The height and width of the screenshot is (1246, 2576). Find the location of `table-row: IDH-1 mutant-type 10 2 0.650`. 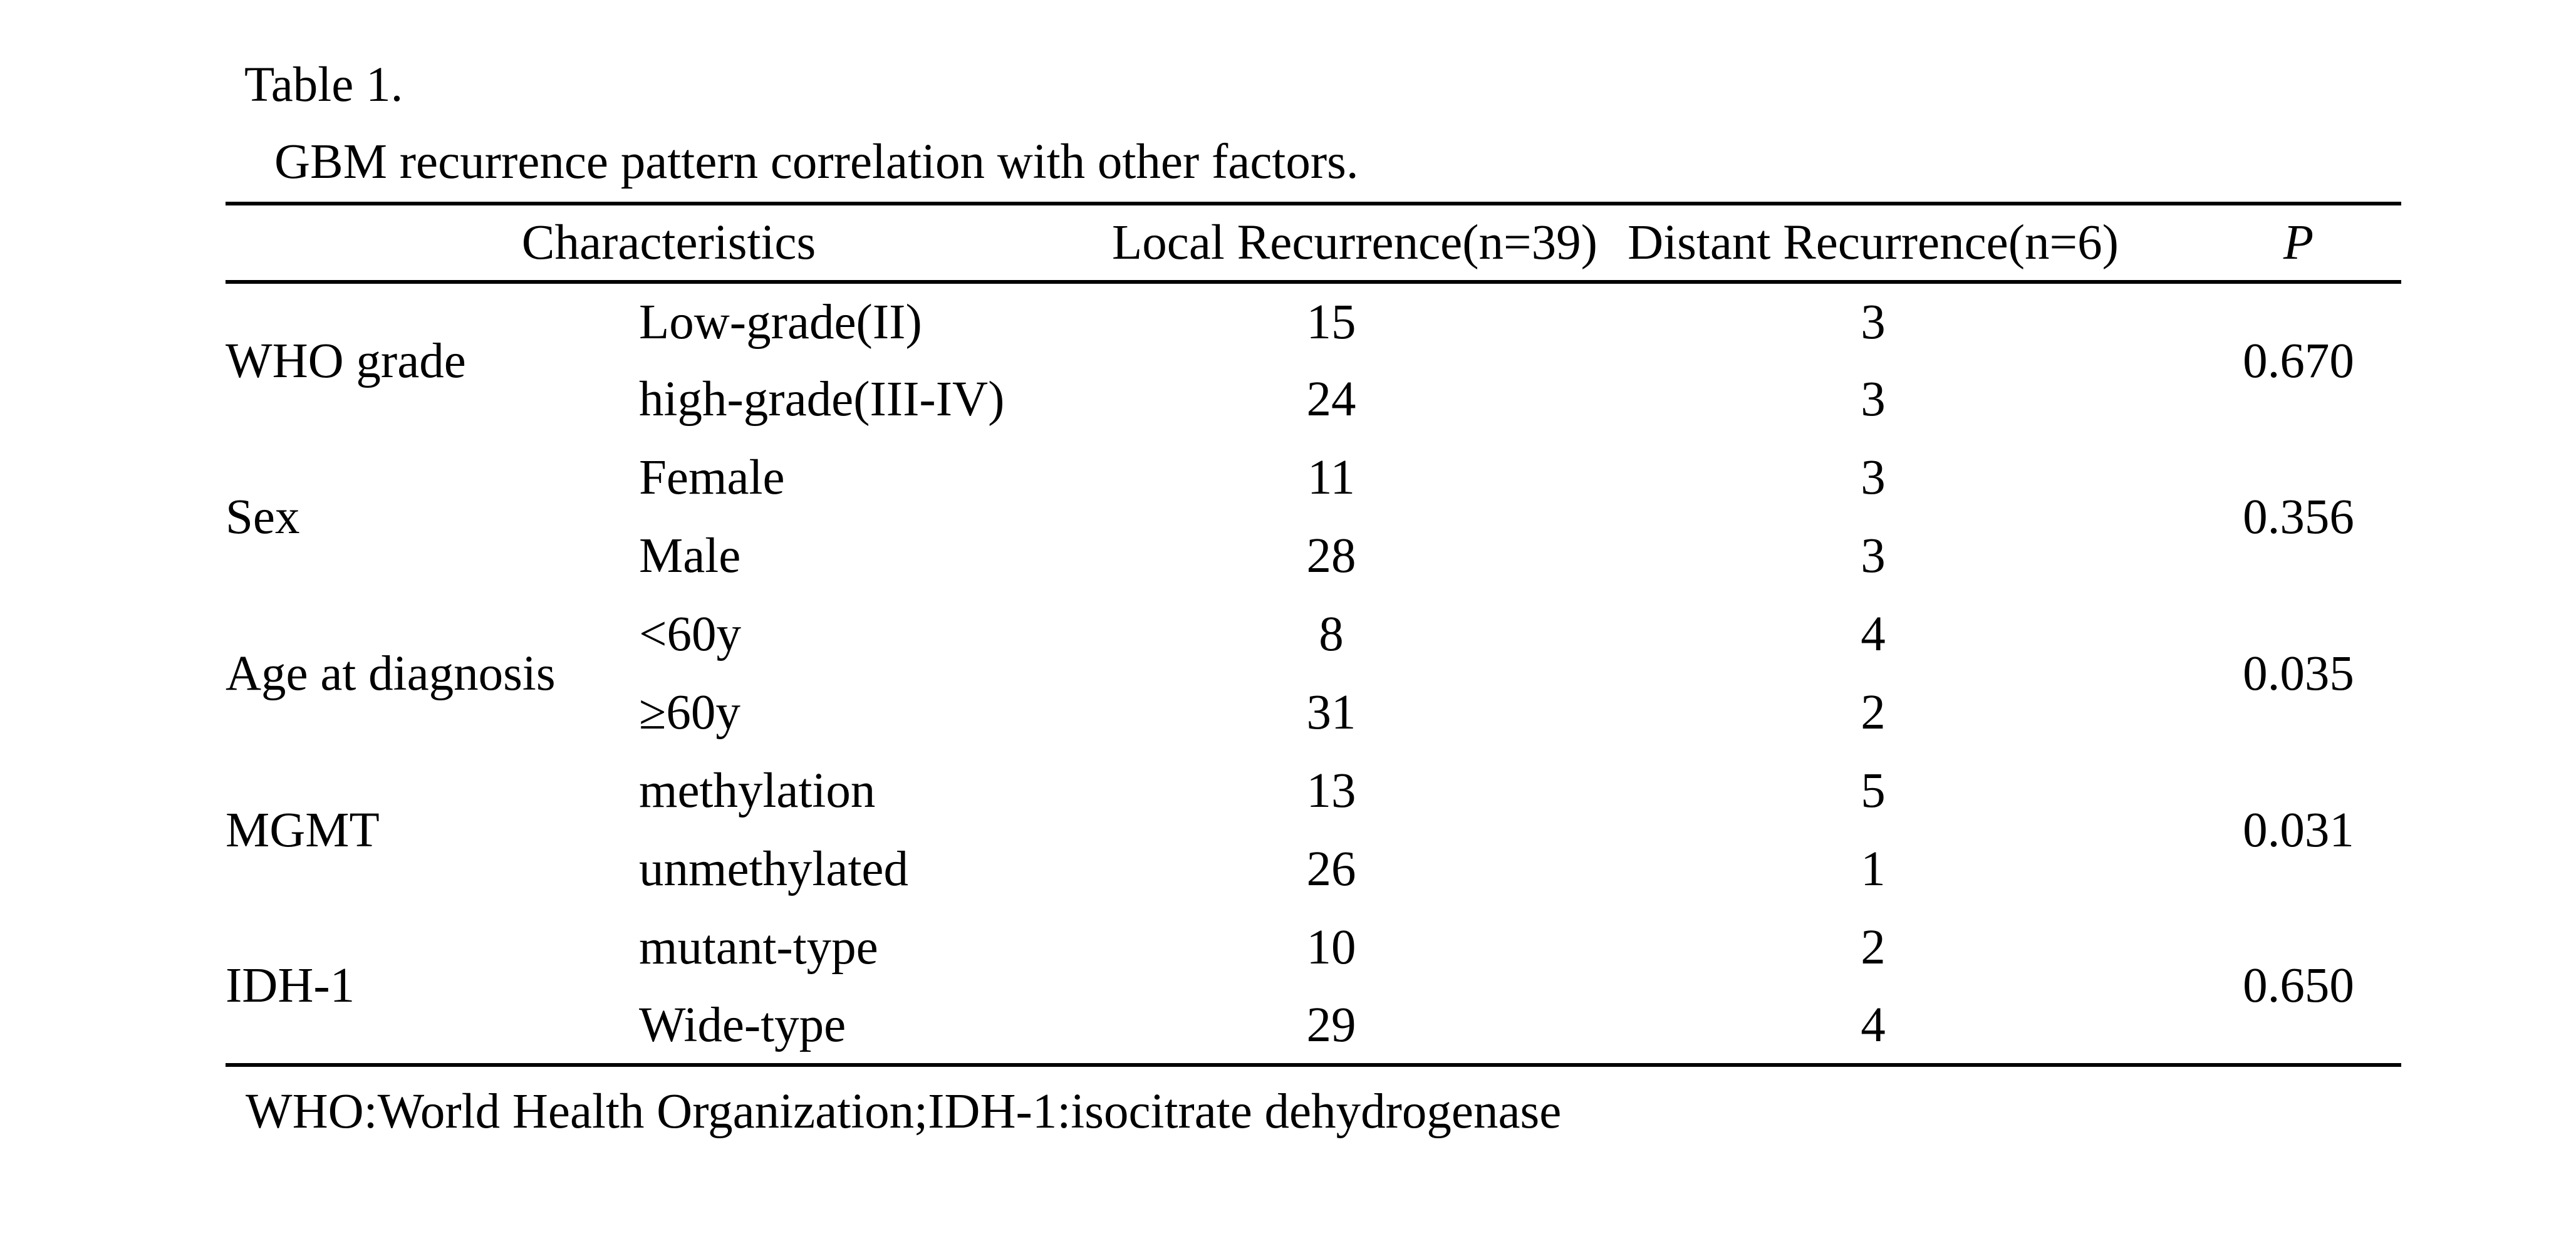

table-row: IDH-1 mutant-type 10 2 0.650 is located at coordinates (1314, 959).